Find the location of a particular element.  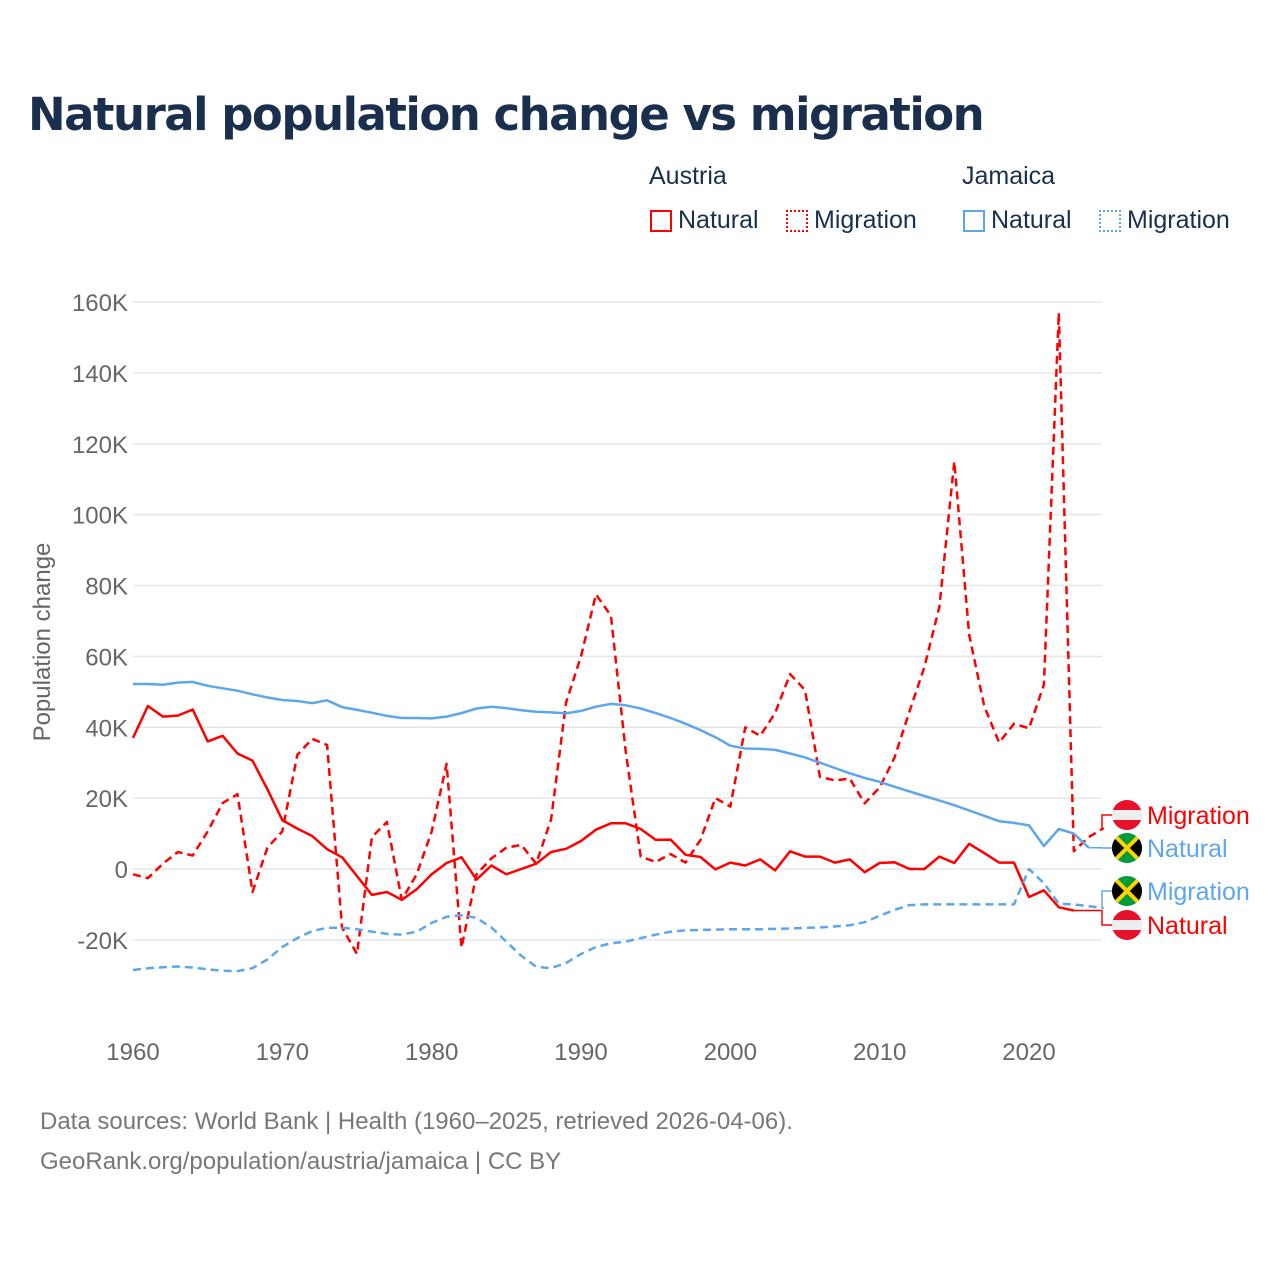

legend-austria-natural: Natural is located at coordinates (704, 220).